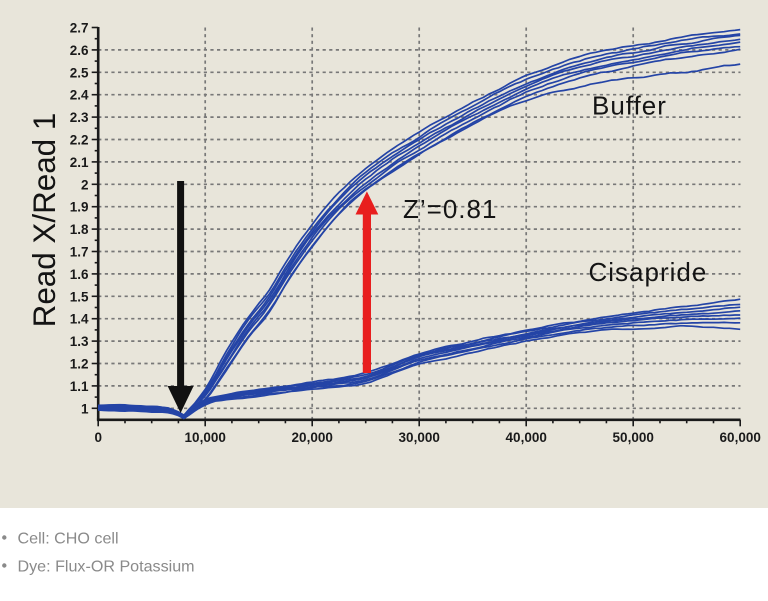  Describe the element at coordinates (79, 207) in the screenshot. I see `svg-text: 1.9` at that location.